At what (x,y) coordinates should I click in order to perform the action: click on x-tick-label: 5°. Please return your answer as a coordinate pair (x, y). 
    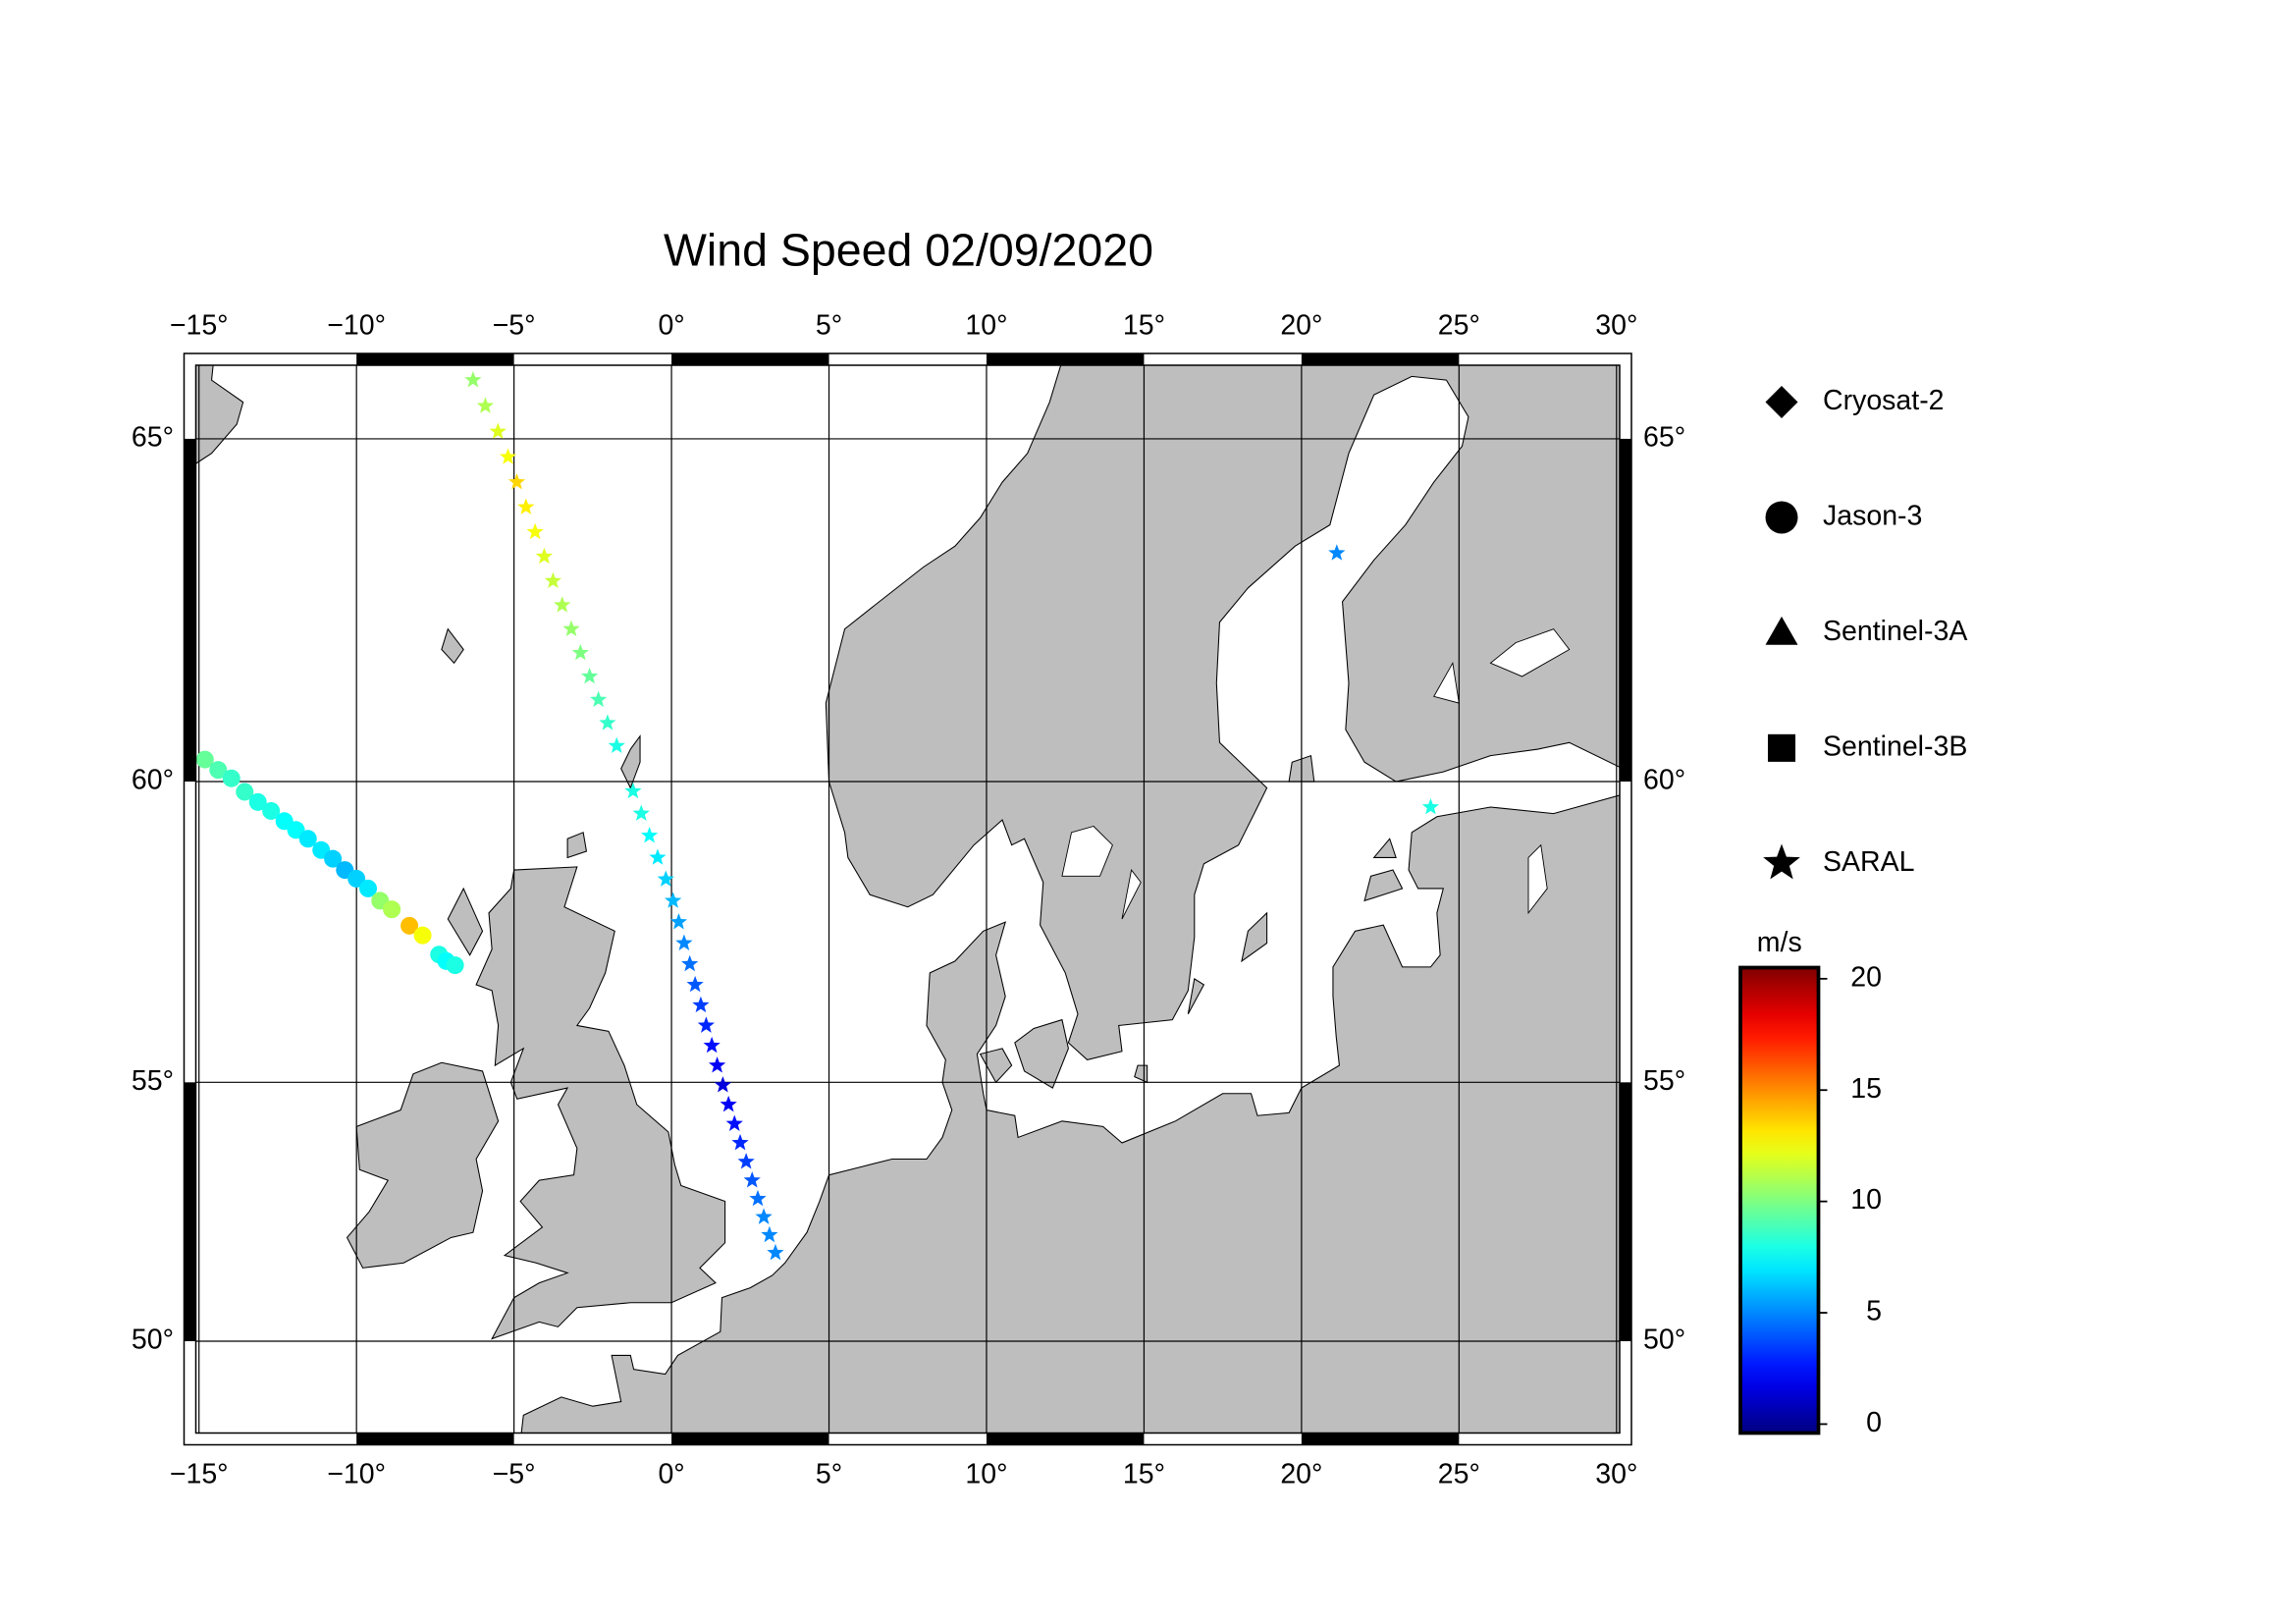
    Looking at the image, I should click on (829, 326).